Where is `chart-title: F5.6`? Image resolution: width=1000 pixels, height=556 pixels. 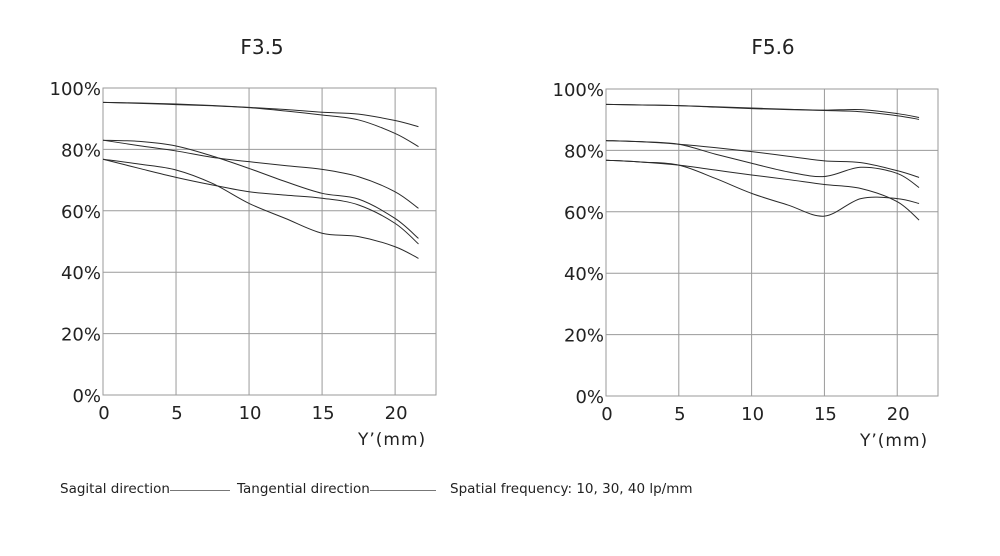
chart-title: F5.6 is located at coordinates (772, 47).